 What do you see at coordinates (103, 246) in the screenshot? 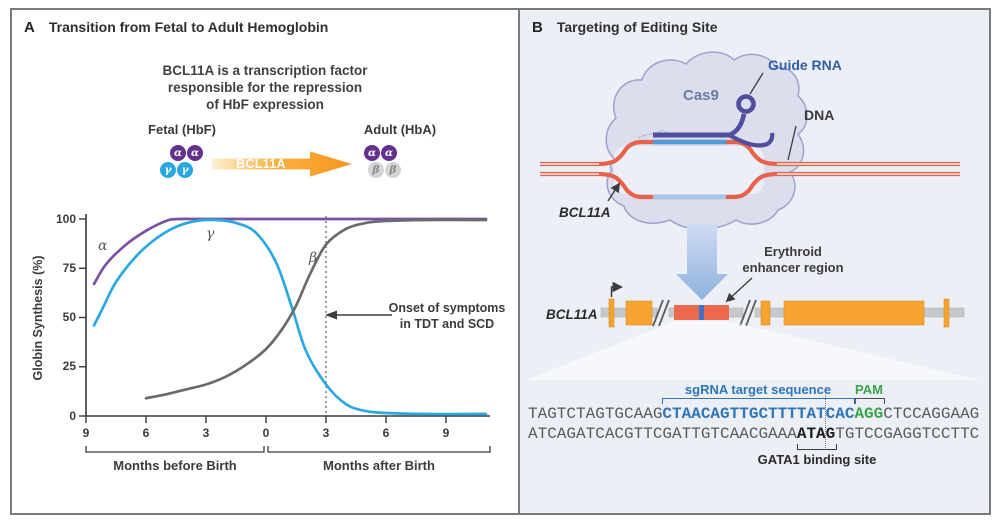
I see `alpha-curve-label: α` at bounding box center [103, 246].